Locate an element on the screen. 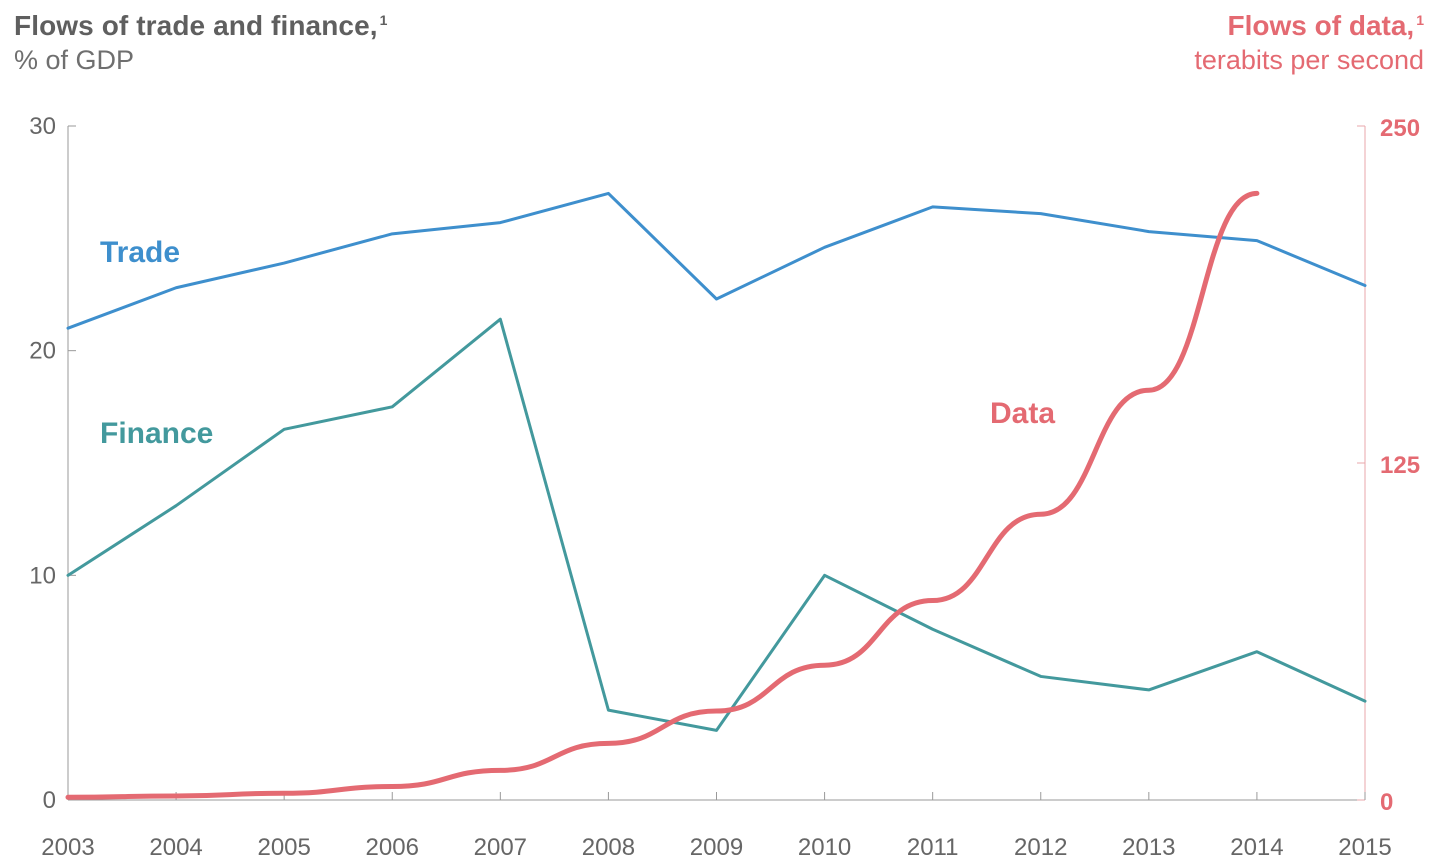 This screenshot has width=1432, height=859. left-axis-tick-label-0: 0 is located at coordinates (49, 800).